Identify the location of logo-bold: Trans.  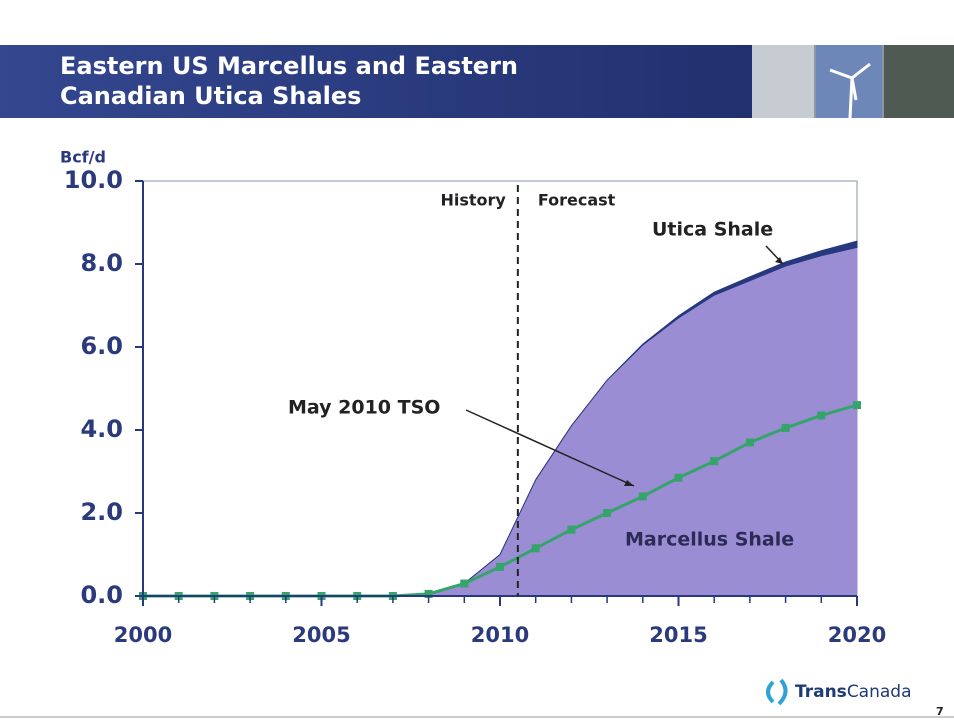
(821, 692).